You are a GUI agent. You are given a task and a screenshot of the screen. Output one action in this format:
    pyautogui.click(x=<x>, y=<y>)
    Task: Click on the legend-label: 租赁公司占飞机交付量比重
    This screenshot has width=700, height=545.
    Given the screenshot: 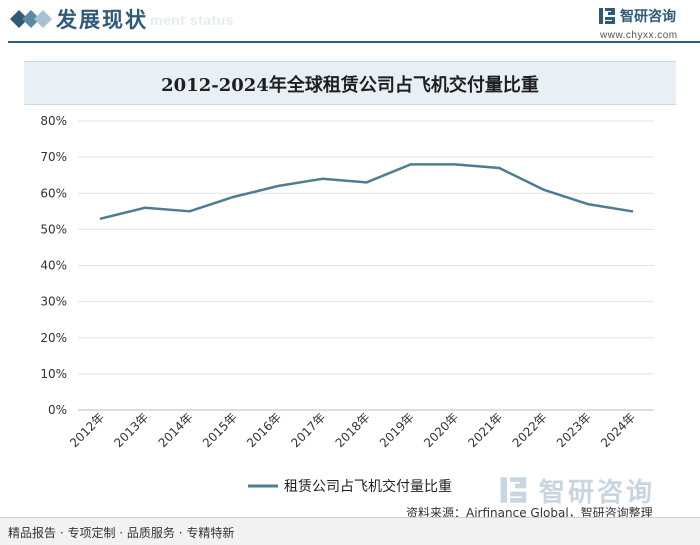 What is the action you would take?
    pyautogui.click(x=368, y=486)
    